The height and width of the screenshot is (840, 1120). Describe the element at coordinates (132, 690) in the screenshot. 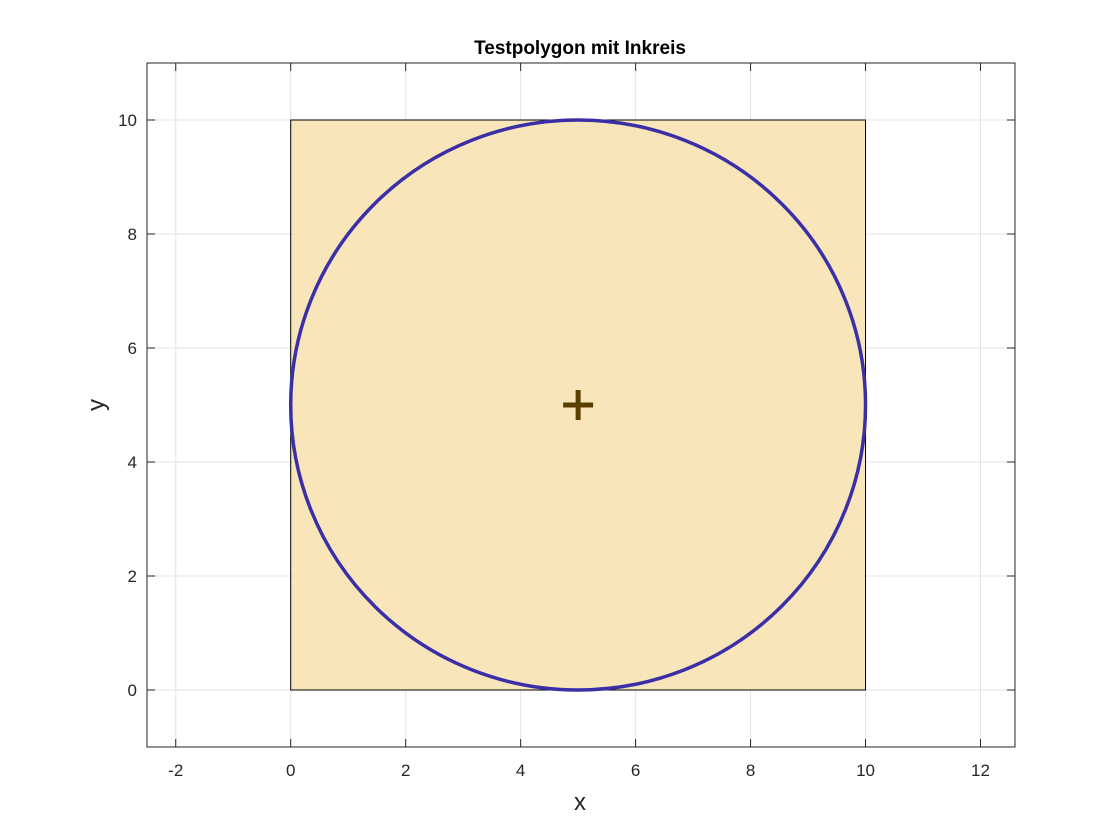

I see `y-tick-label: 0` at that location.